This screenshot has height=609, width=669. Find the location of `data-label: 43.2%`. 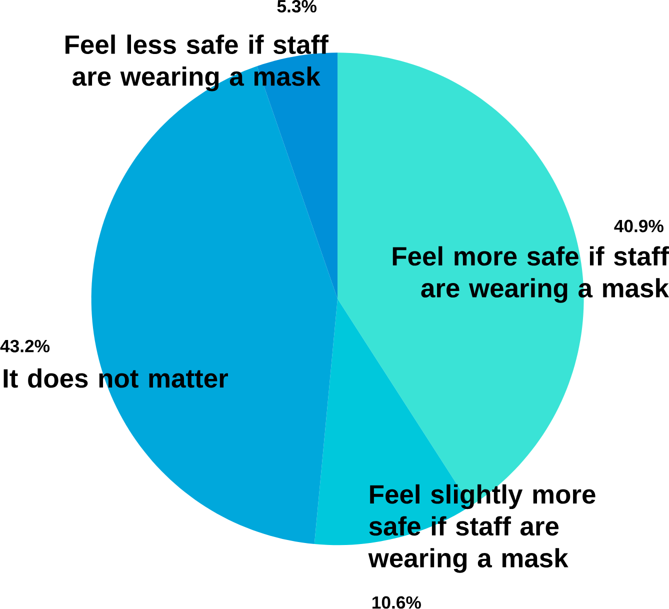

data-label: 43.2% is located at coordinates (25, 346).